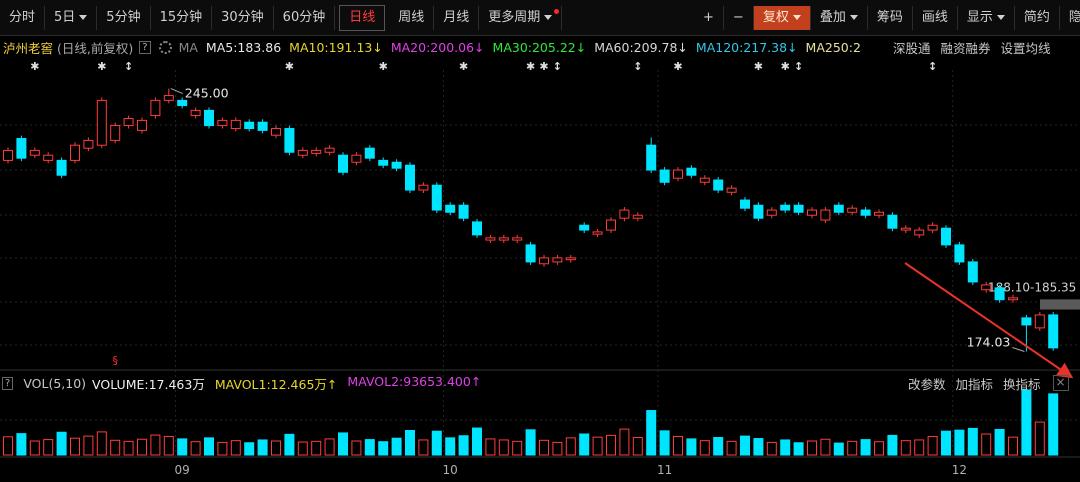 This screenshot has width=1080, height=482. I want to click on ma-value: MA10:191.13, so click(331, 47).